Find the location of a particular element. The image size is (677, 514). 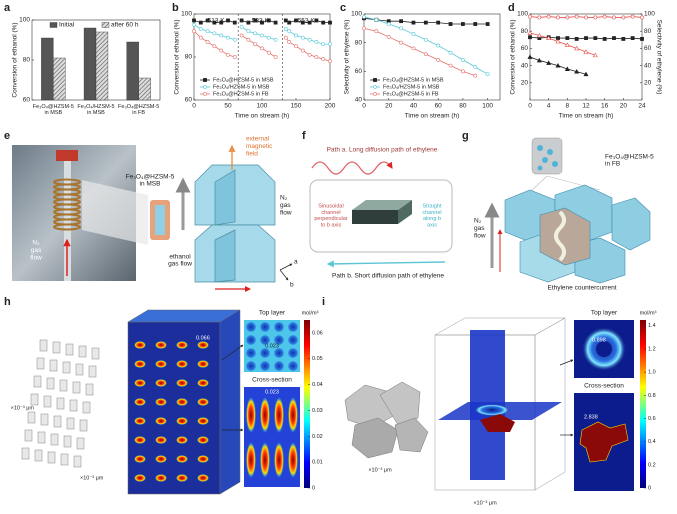

valve is located at coordinates (67, 155).